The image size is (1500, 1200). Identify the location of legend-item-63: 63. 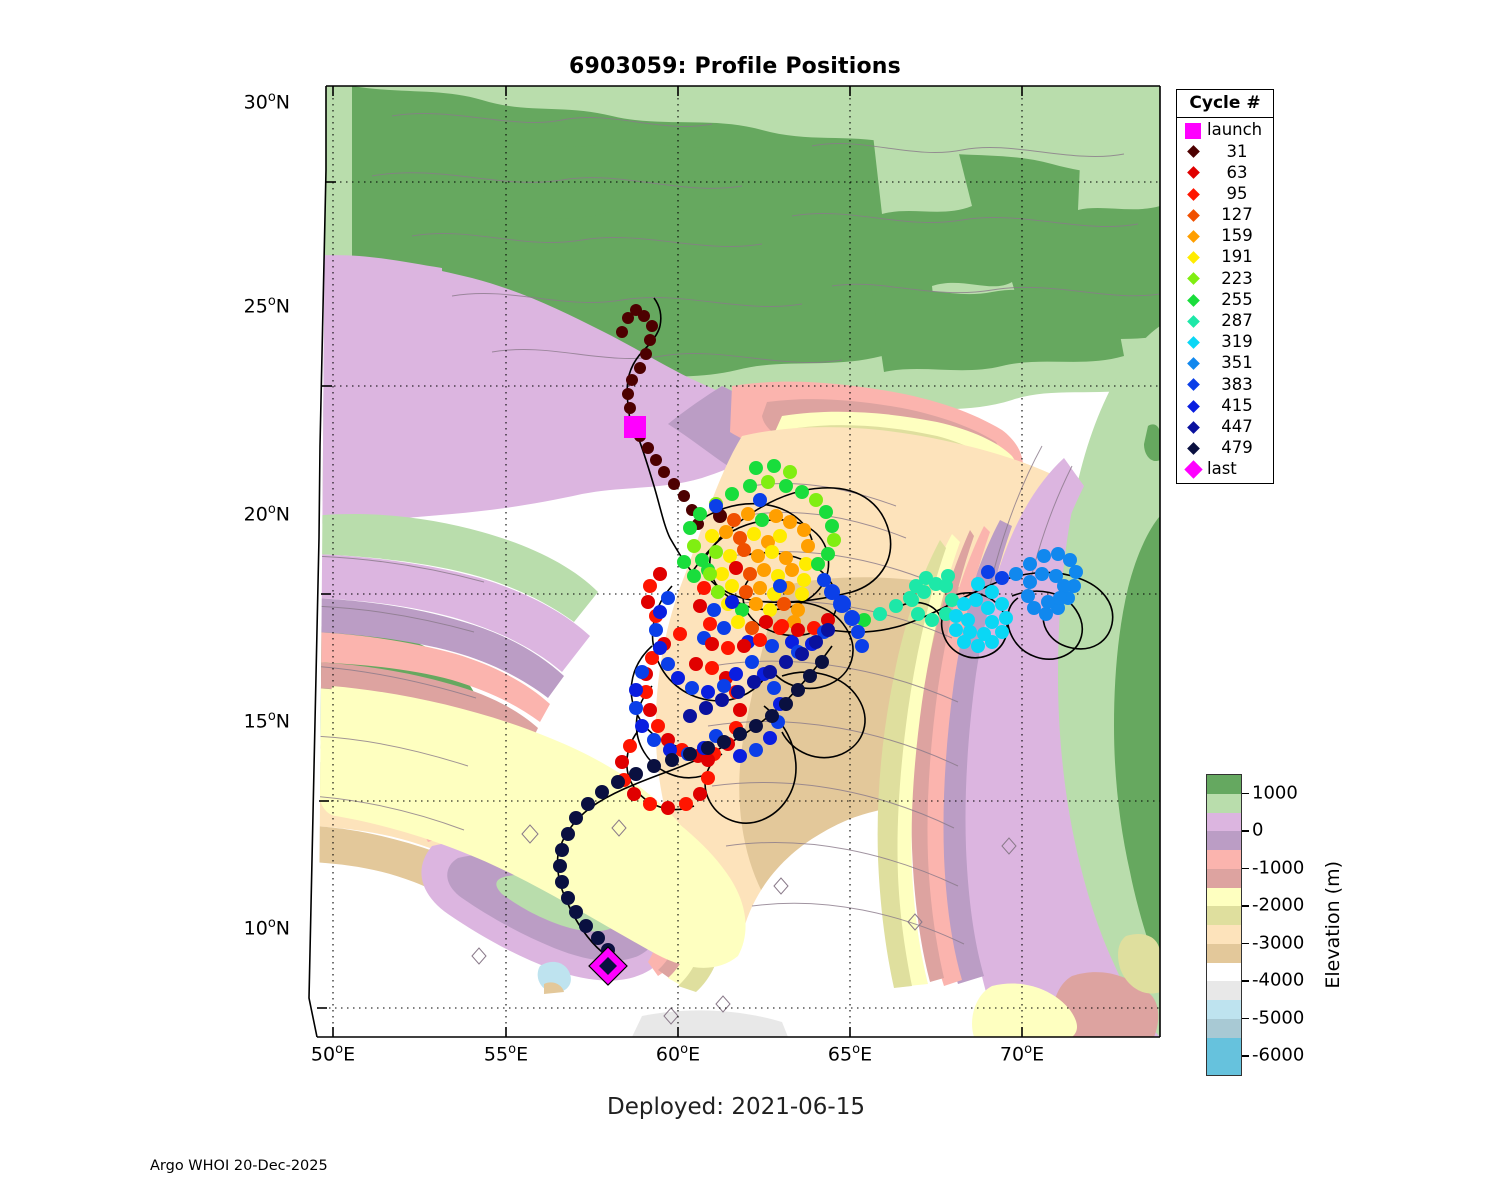
(1225, 172).